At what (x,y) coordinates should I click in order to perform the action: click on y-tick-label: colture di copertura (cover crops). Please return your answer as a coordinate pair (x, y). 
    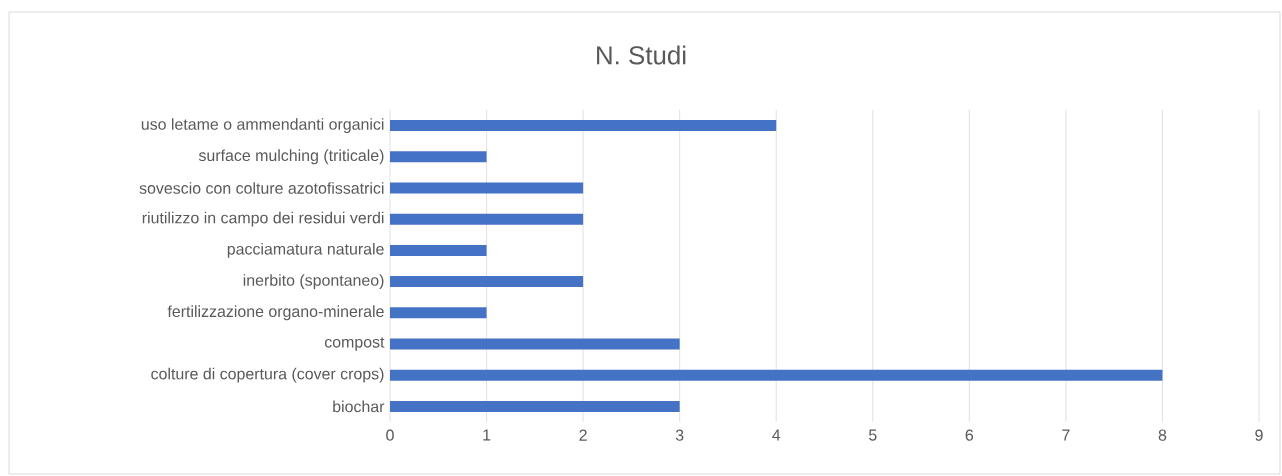
    Looking at the image, I should click on (267, 375).